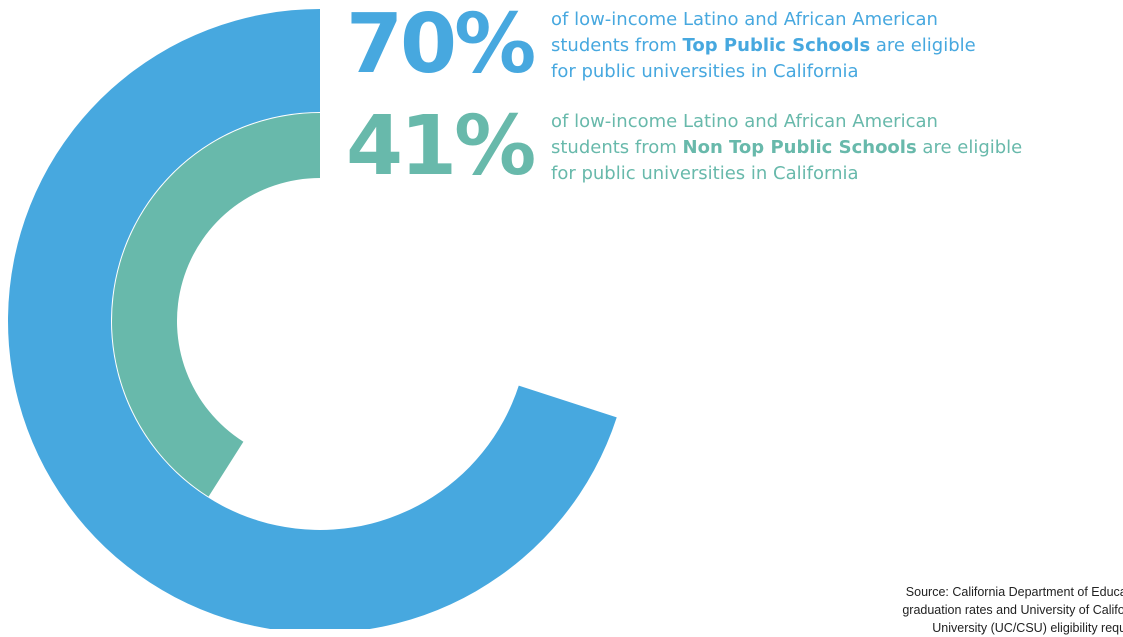 Image resolution: width=1123 pixels, height=637 pixels. Describe the element at coordinates (441, 146) in the screenshot. I see `stat-non-top-public-value: 41%` at that location.